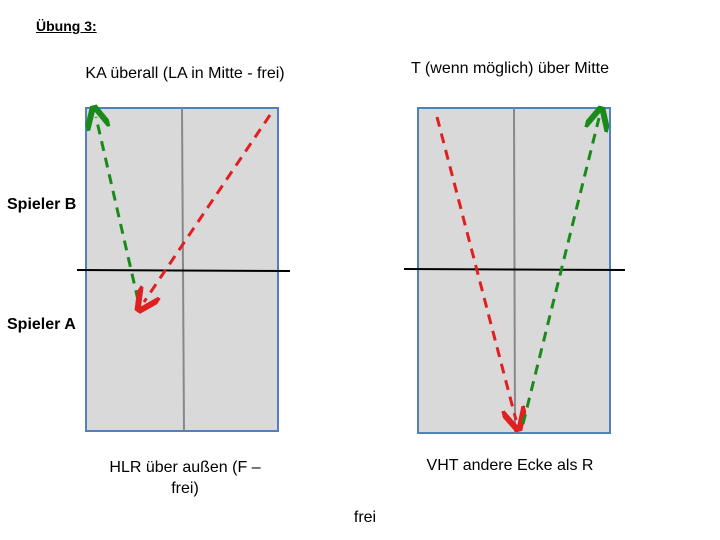  Describe the element at coordinates (41, 324) in the screenshot. I see `player-a: Spieler A` at that location.